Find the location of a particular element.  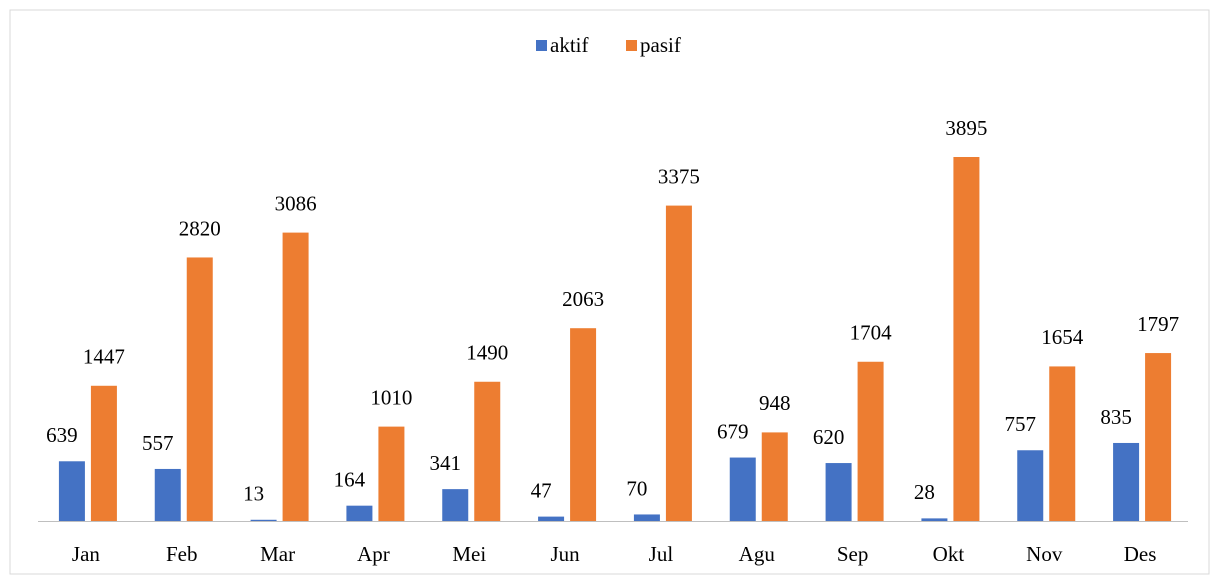

data-label: 679 is located at coordinates (733, 431).